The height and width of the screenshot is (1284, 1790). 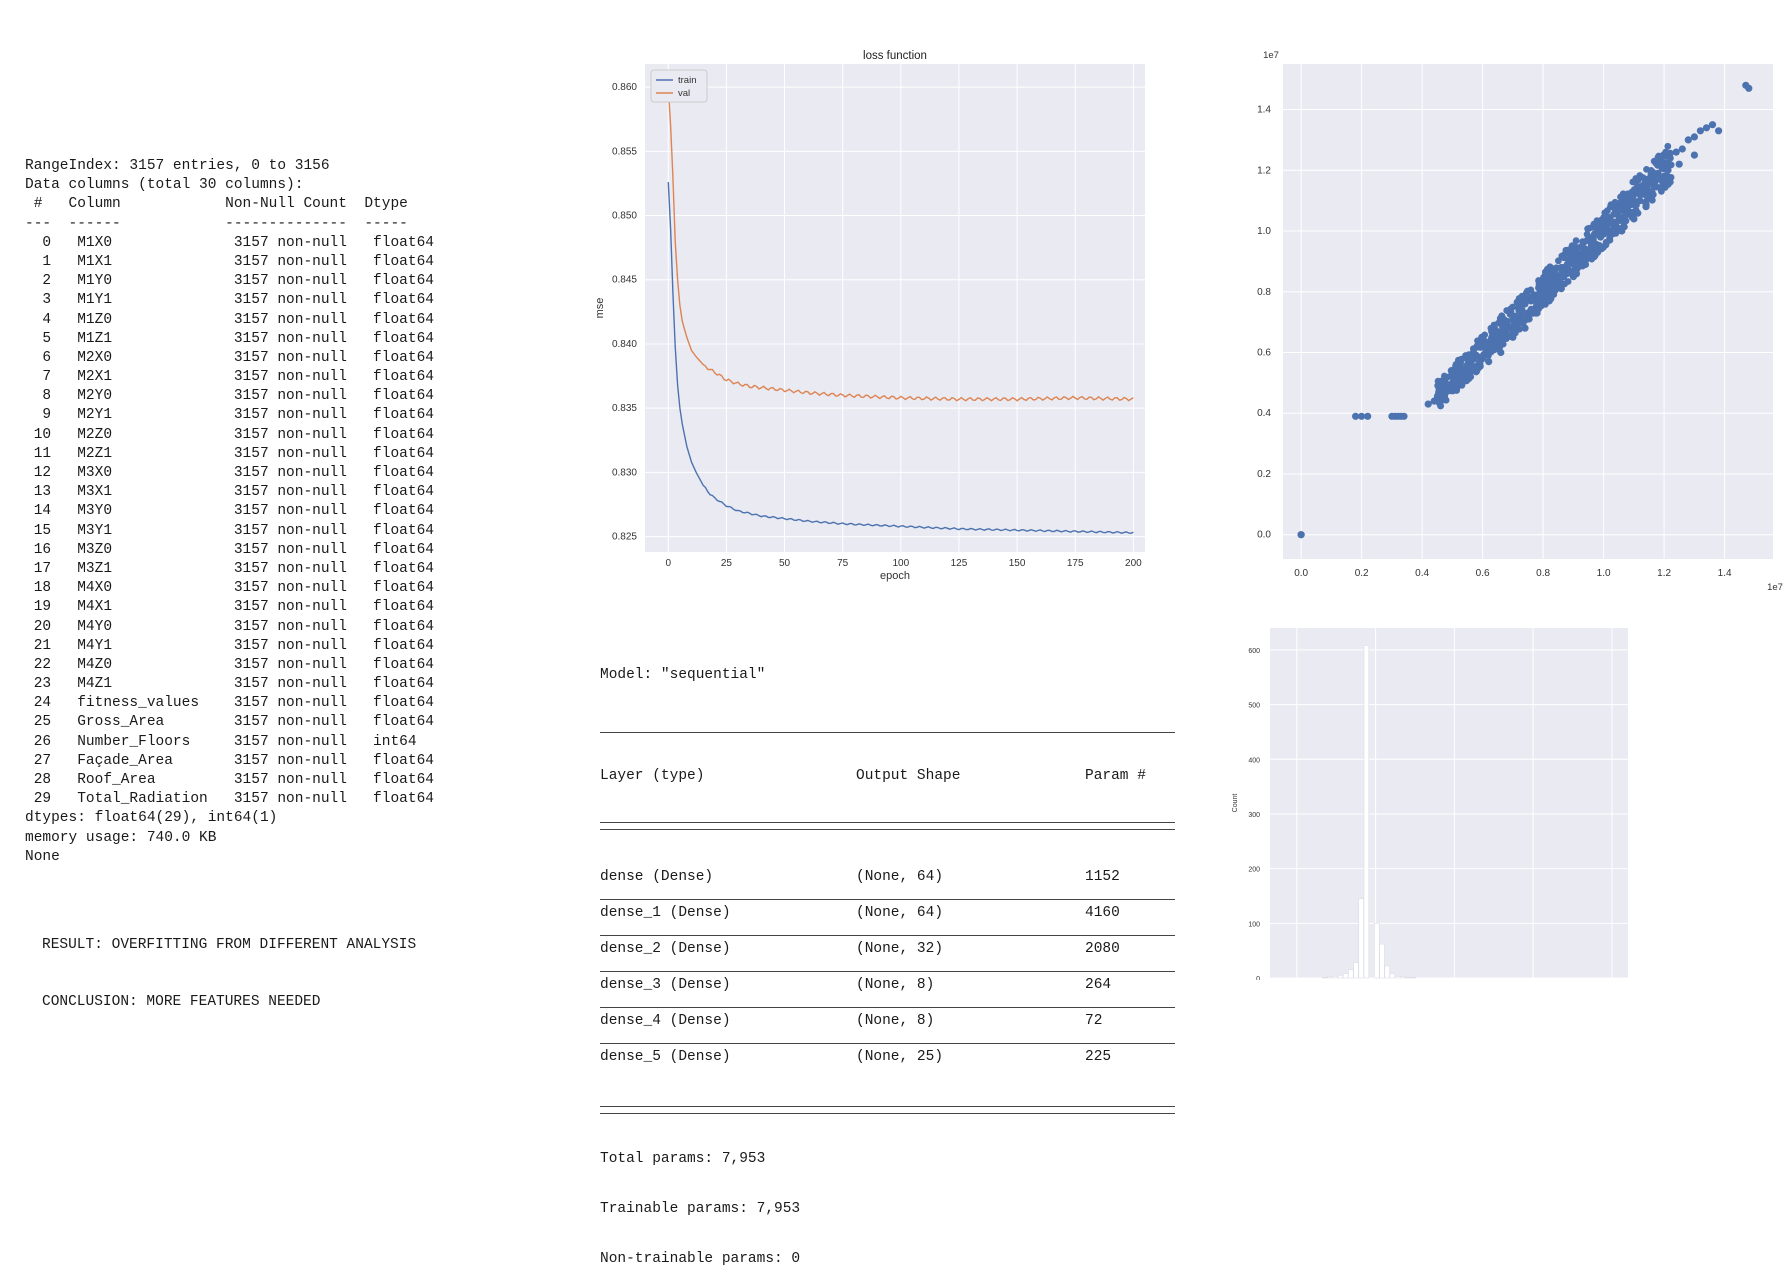 What do you see at coordinates (1725, 573) in the screenshot?
I see `x-tick-label: 1.4` at bounding box center [1725, 573].